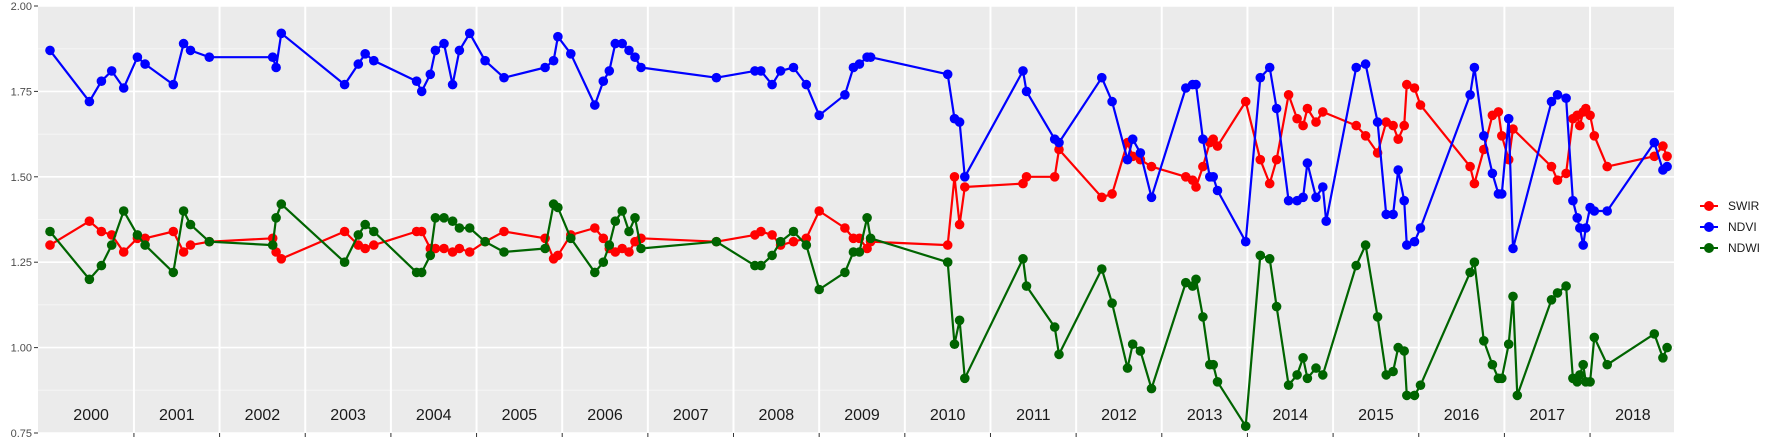  What do you see at coordinates (948, 415) in the screenshot?
I see `year-label: 2010` at bounding box center [948, 415].